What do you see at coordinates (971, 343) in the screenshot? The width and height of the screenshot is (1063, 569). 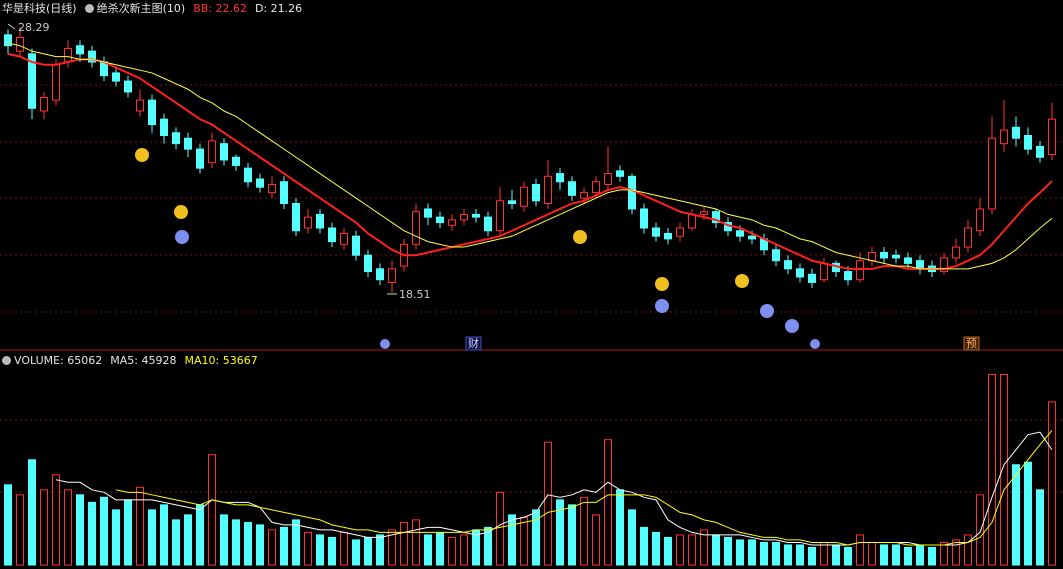 I see `annotation: 预` at bounding box center [971, 343].